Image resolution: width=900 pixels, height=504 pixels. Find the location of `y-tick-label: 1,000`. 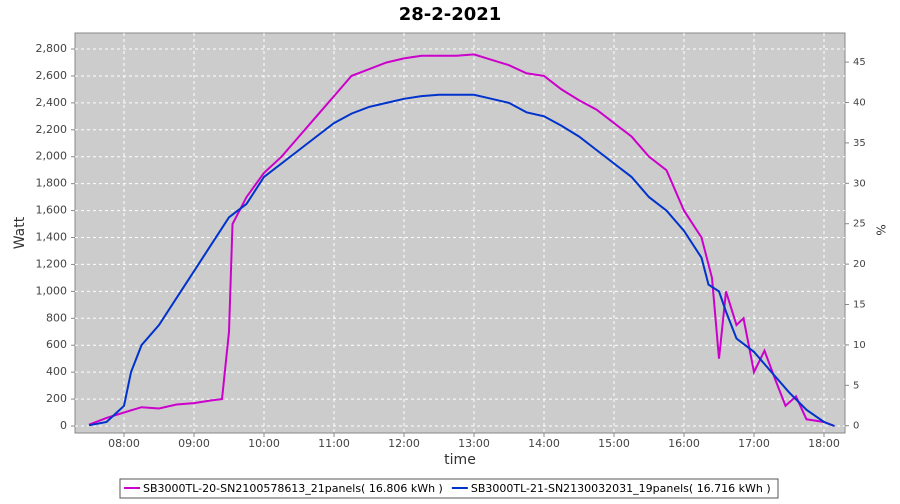

y-tick-label: 1,000 is located at coordinates (52, 290).